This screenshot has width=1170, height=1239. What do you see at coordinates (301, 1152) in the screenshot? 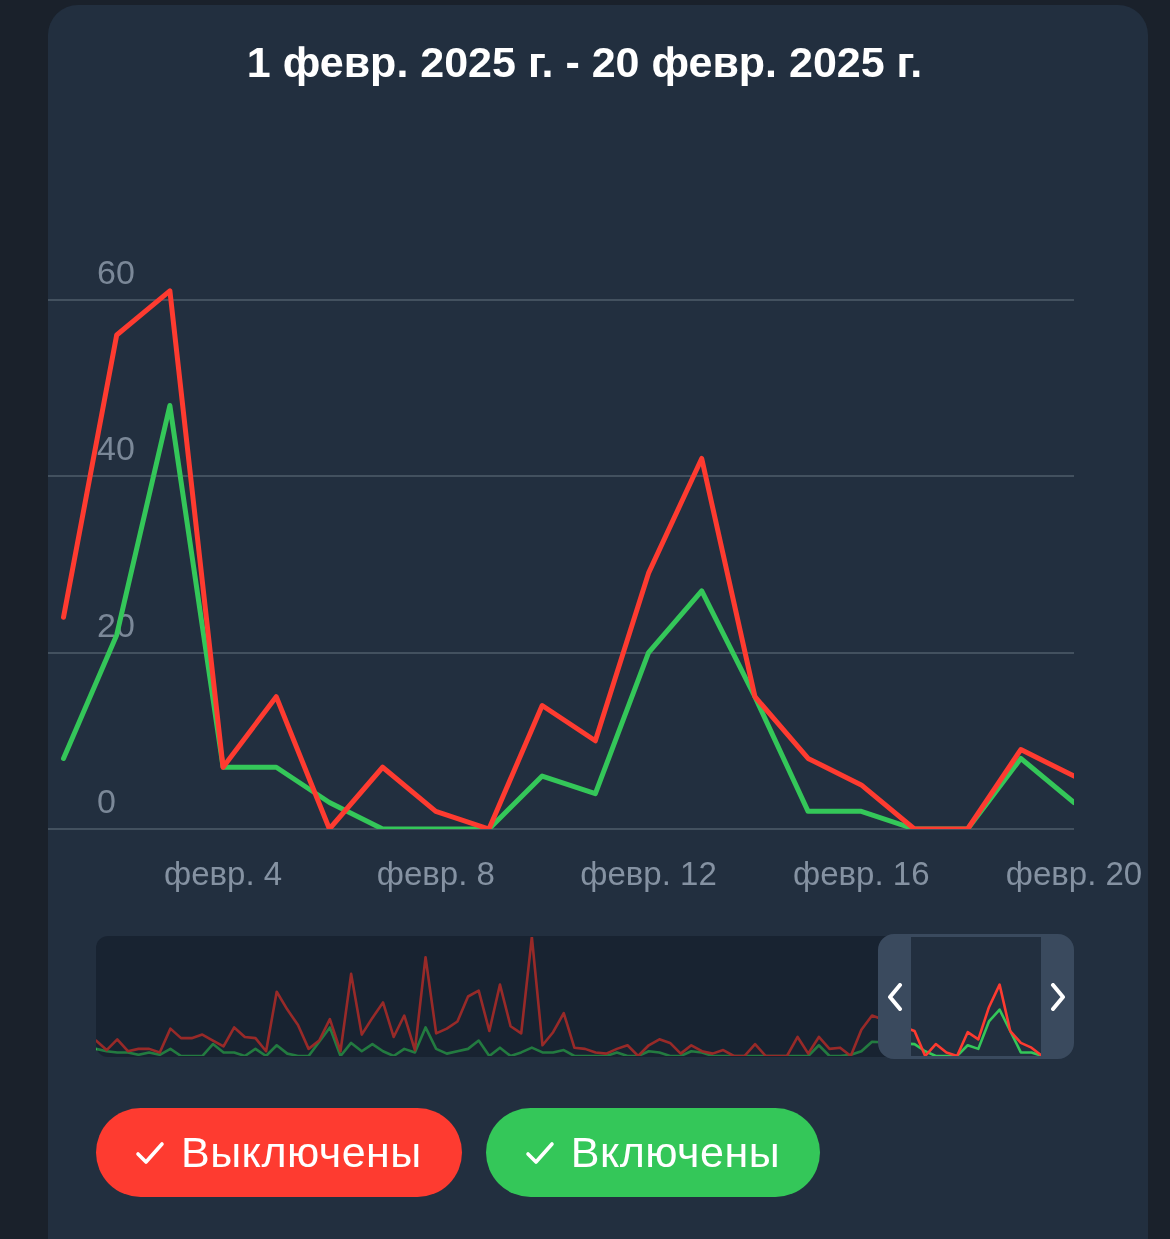
I see `text: Выключены` at bounding box center [301, 1152].